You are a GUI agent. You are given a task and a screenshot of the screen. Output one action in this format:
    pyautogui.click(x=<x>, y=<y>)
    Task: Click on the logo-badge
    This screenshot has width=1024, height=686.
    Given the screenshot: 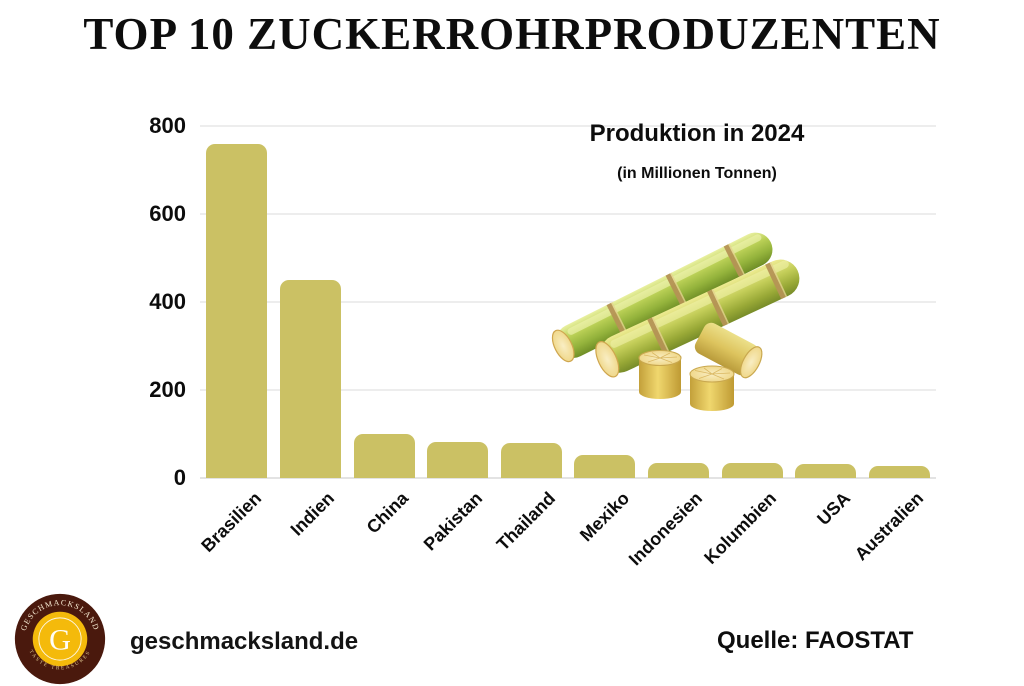 What is the action you would take?
    pyautogui.click(x=60, y=639)
    